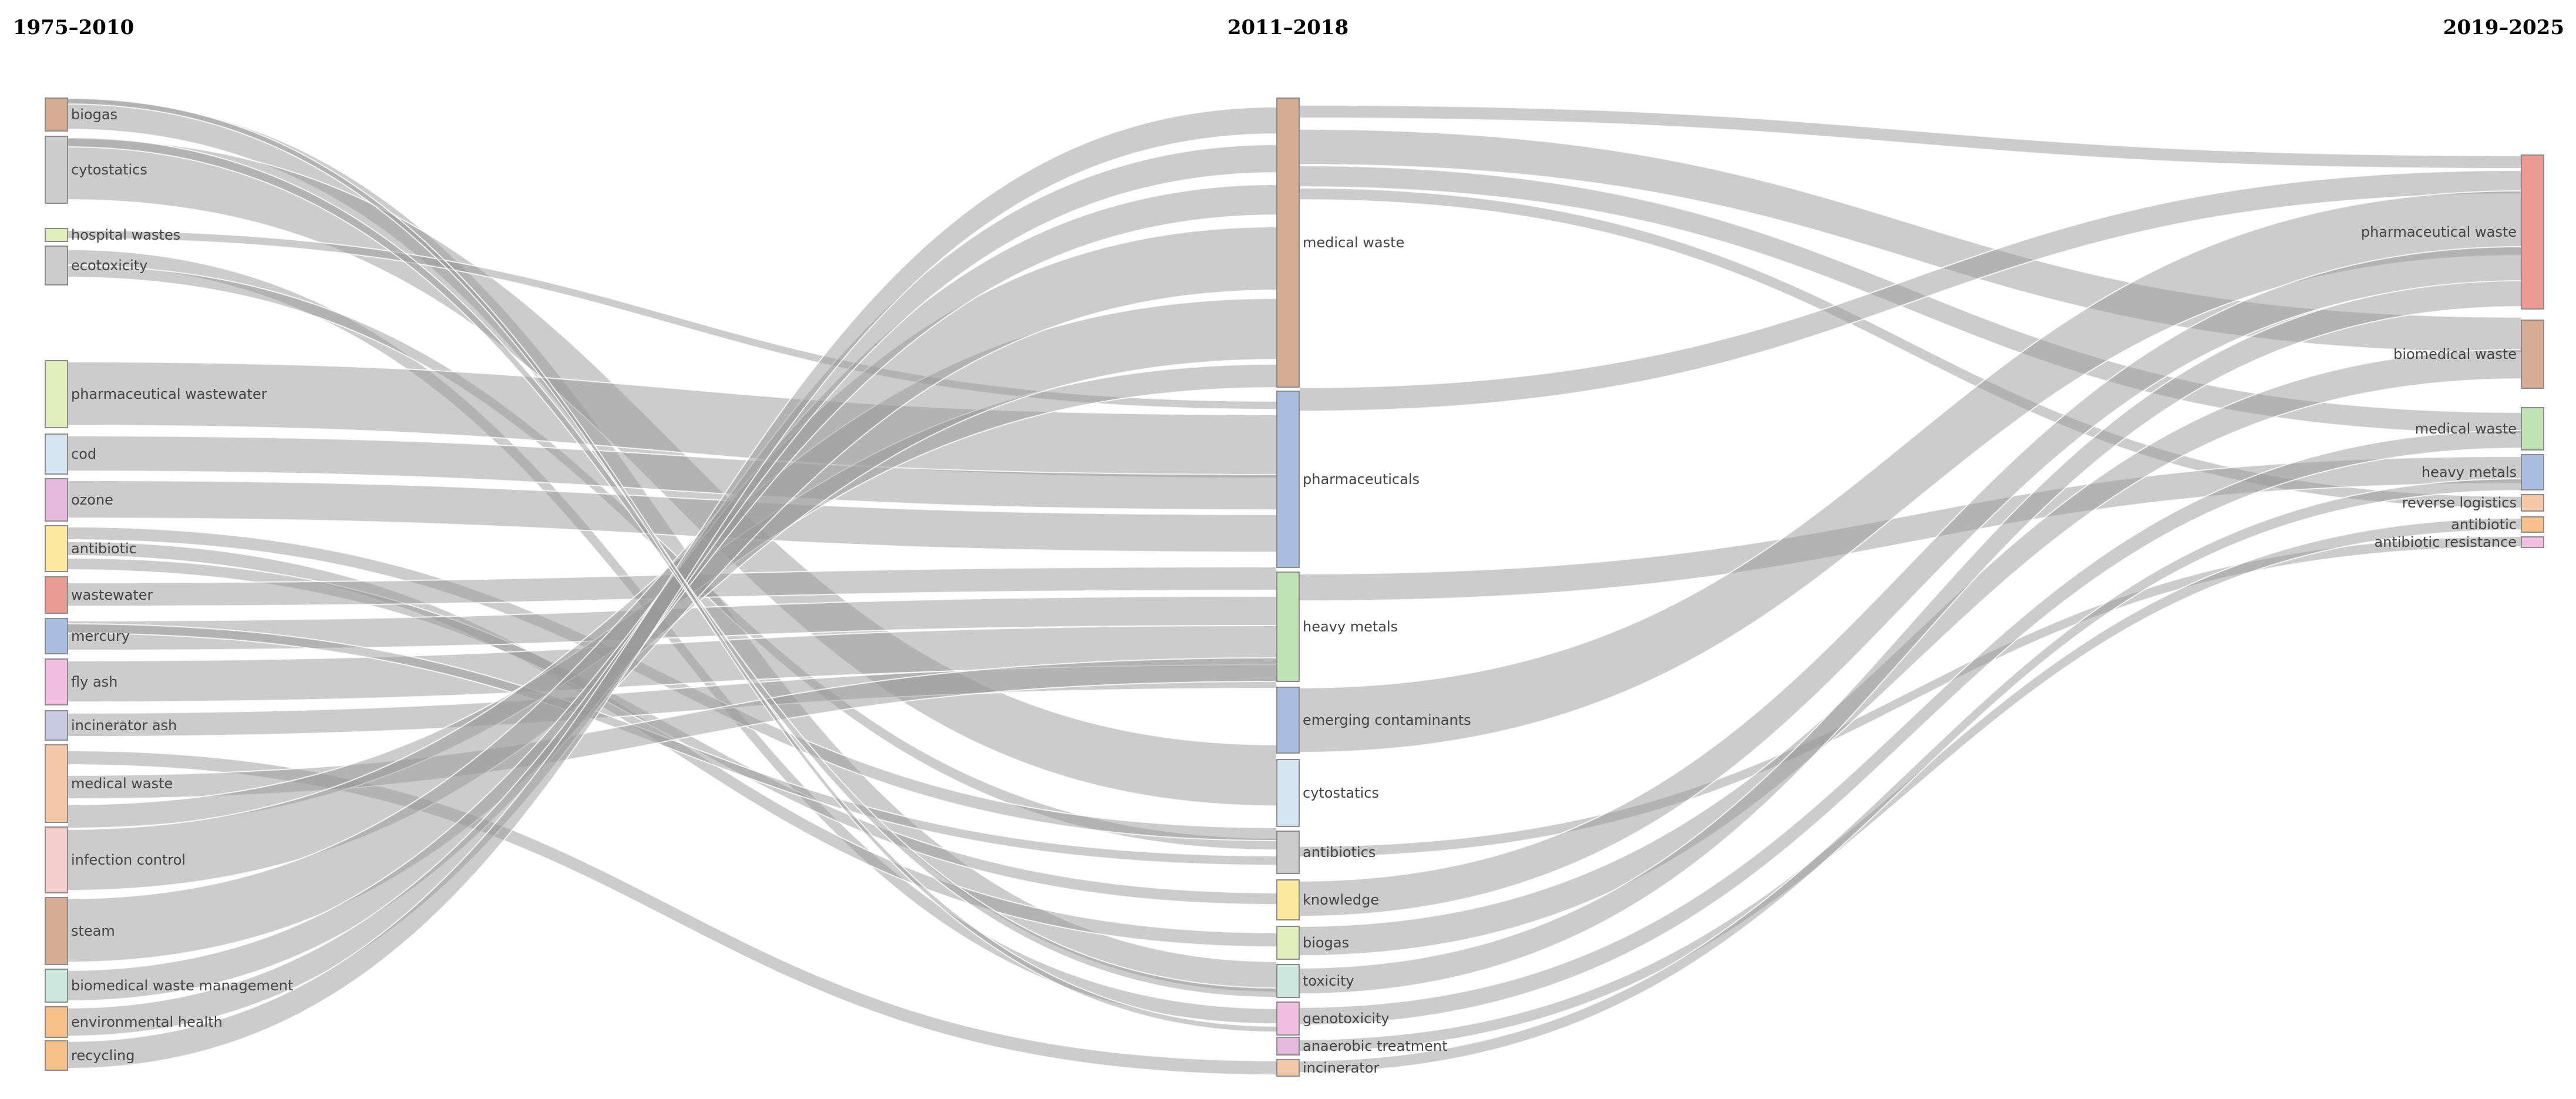  Describe the element at coordinates (93, 931) in the screenshot. I see `node-label-l-steam: steam` at that location.